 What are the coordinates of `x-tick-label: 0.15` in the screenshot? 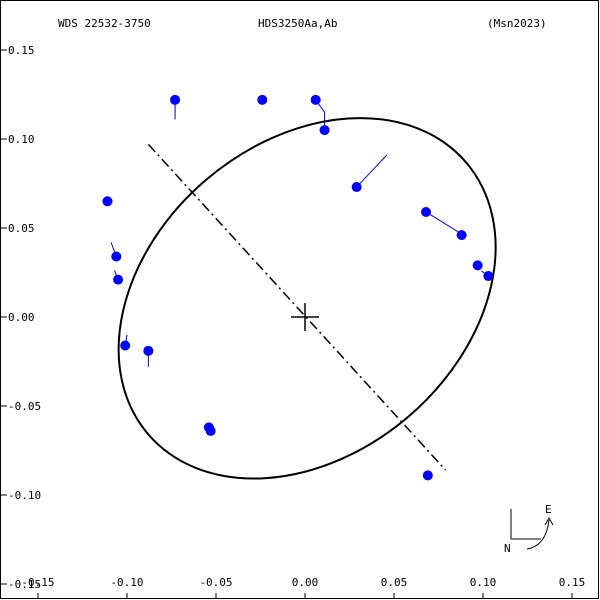 It's located at (572, 582).